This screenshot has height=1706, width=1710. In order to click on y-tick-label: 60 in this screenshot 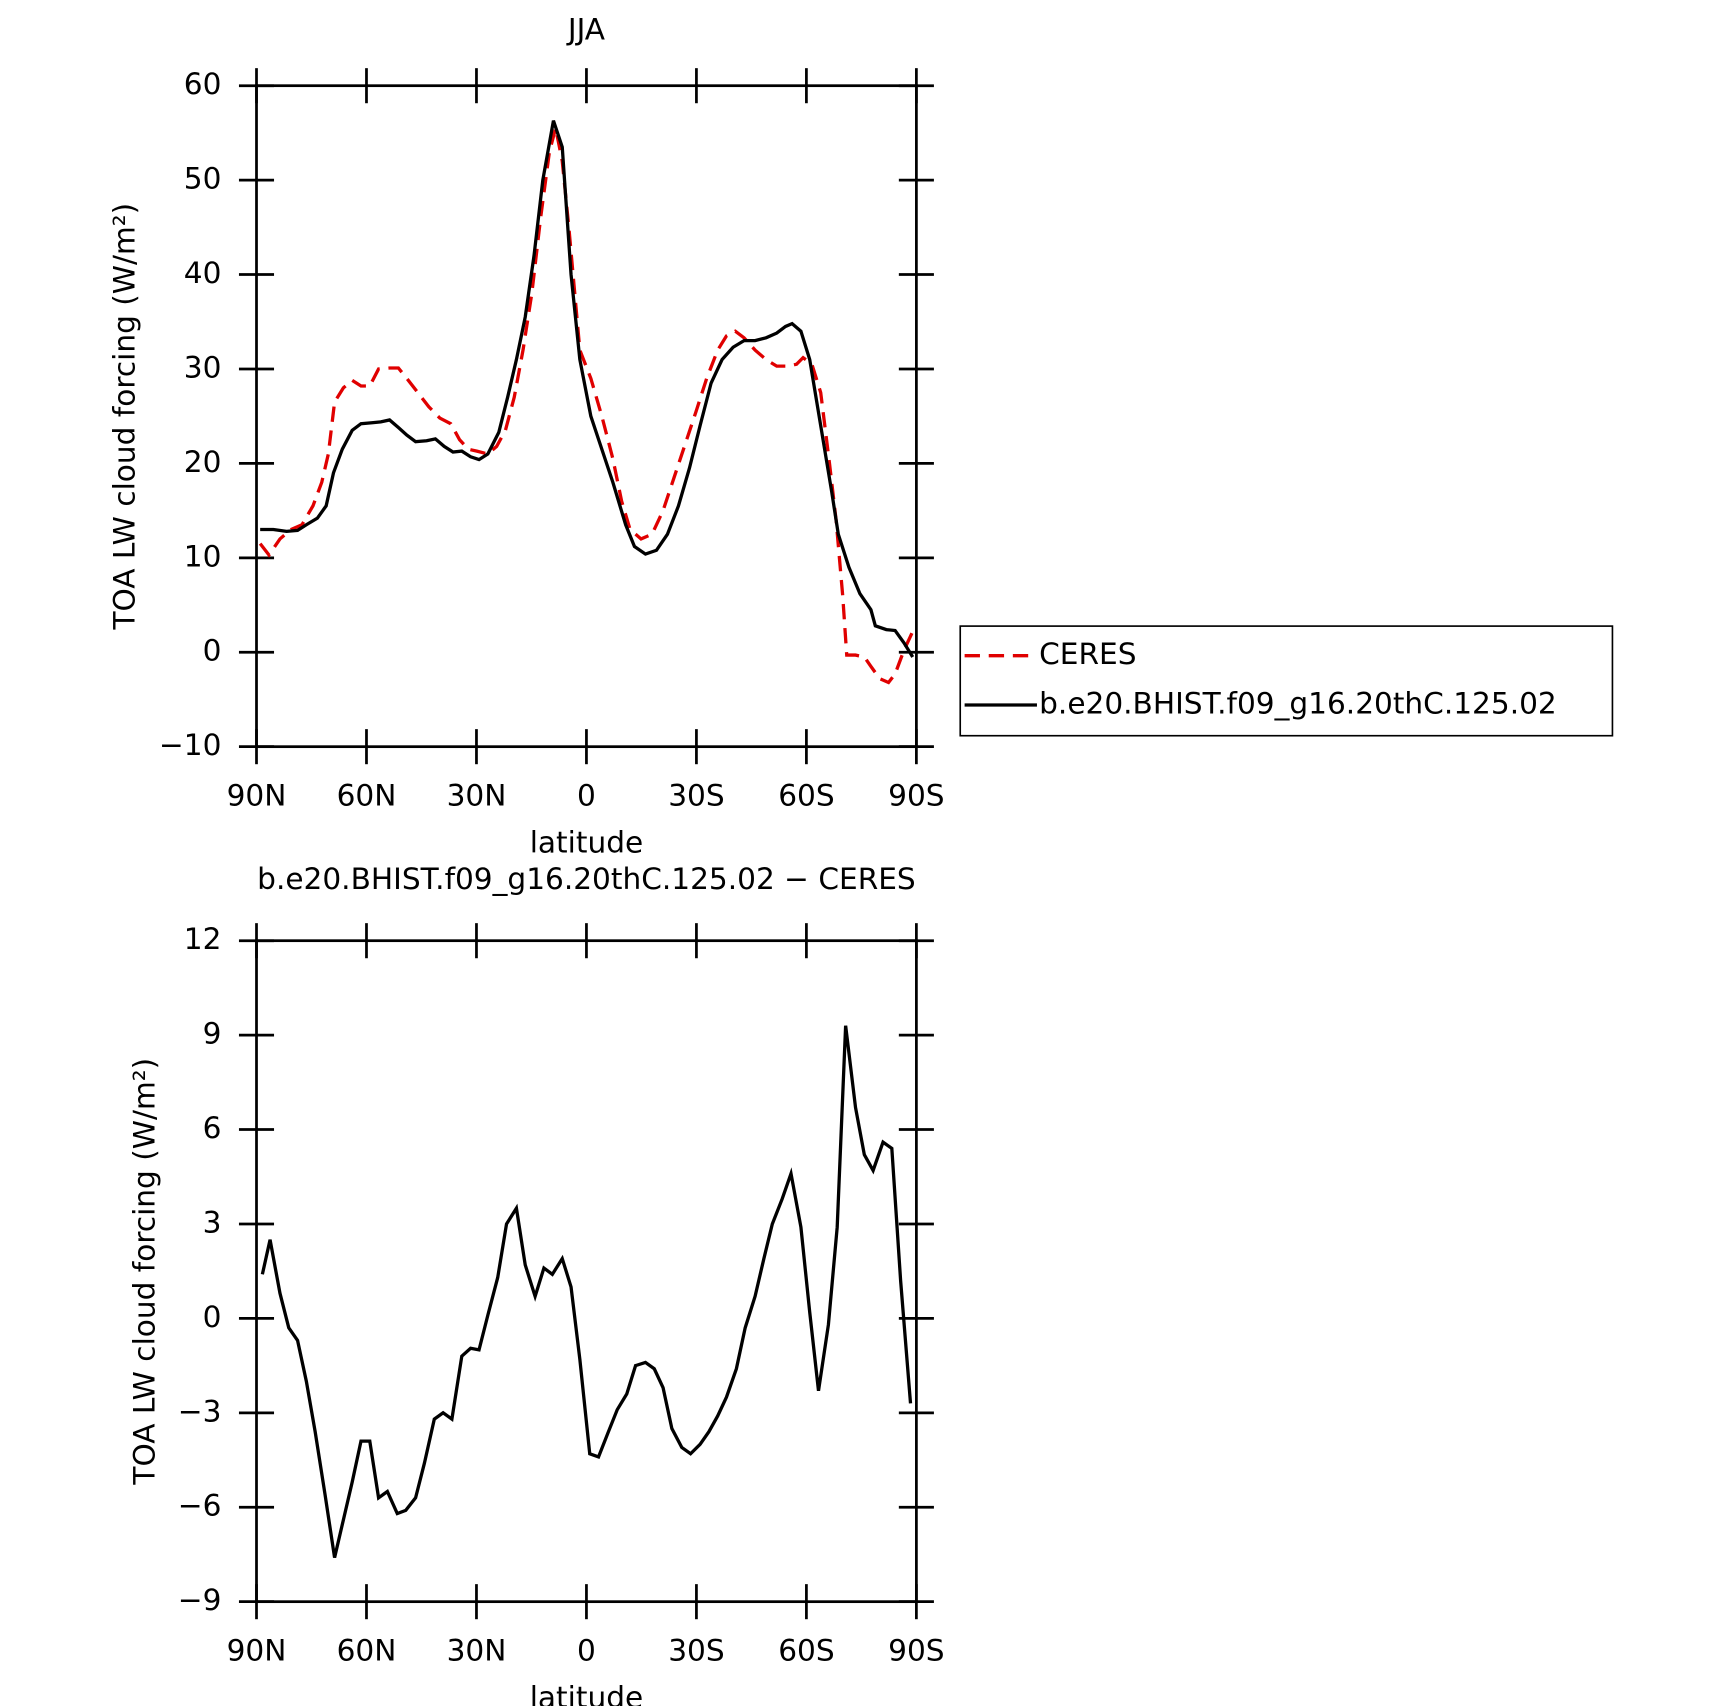, I will do `click(203, 84)`.